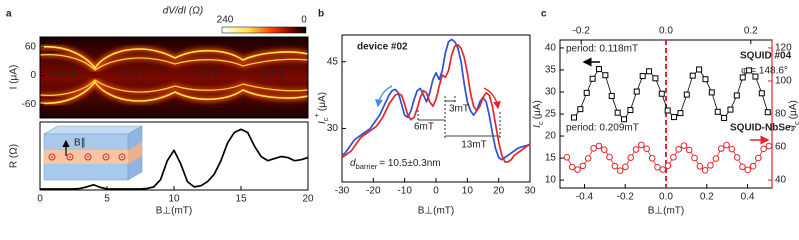 The image size is (799, 240). Describe the element at coordinates (762, 128) in the screenshot. I see `series-label: SQUID-NbSe₂` at that location.